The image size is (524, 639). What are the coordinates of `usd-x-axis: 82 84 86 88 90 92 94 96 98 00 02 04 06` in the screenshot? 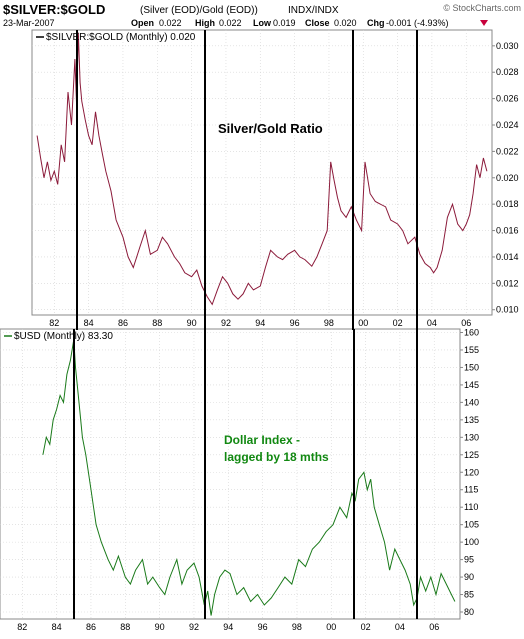 It's located at (228, 627).